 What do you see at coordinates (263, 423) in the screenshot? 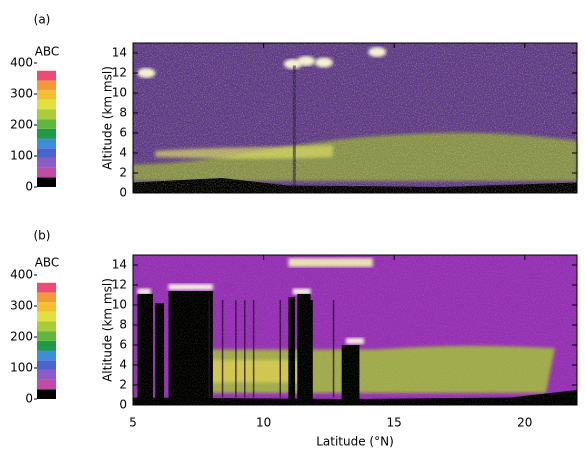
I see `x-tick-label: 10` at bounding box center [263, 423].